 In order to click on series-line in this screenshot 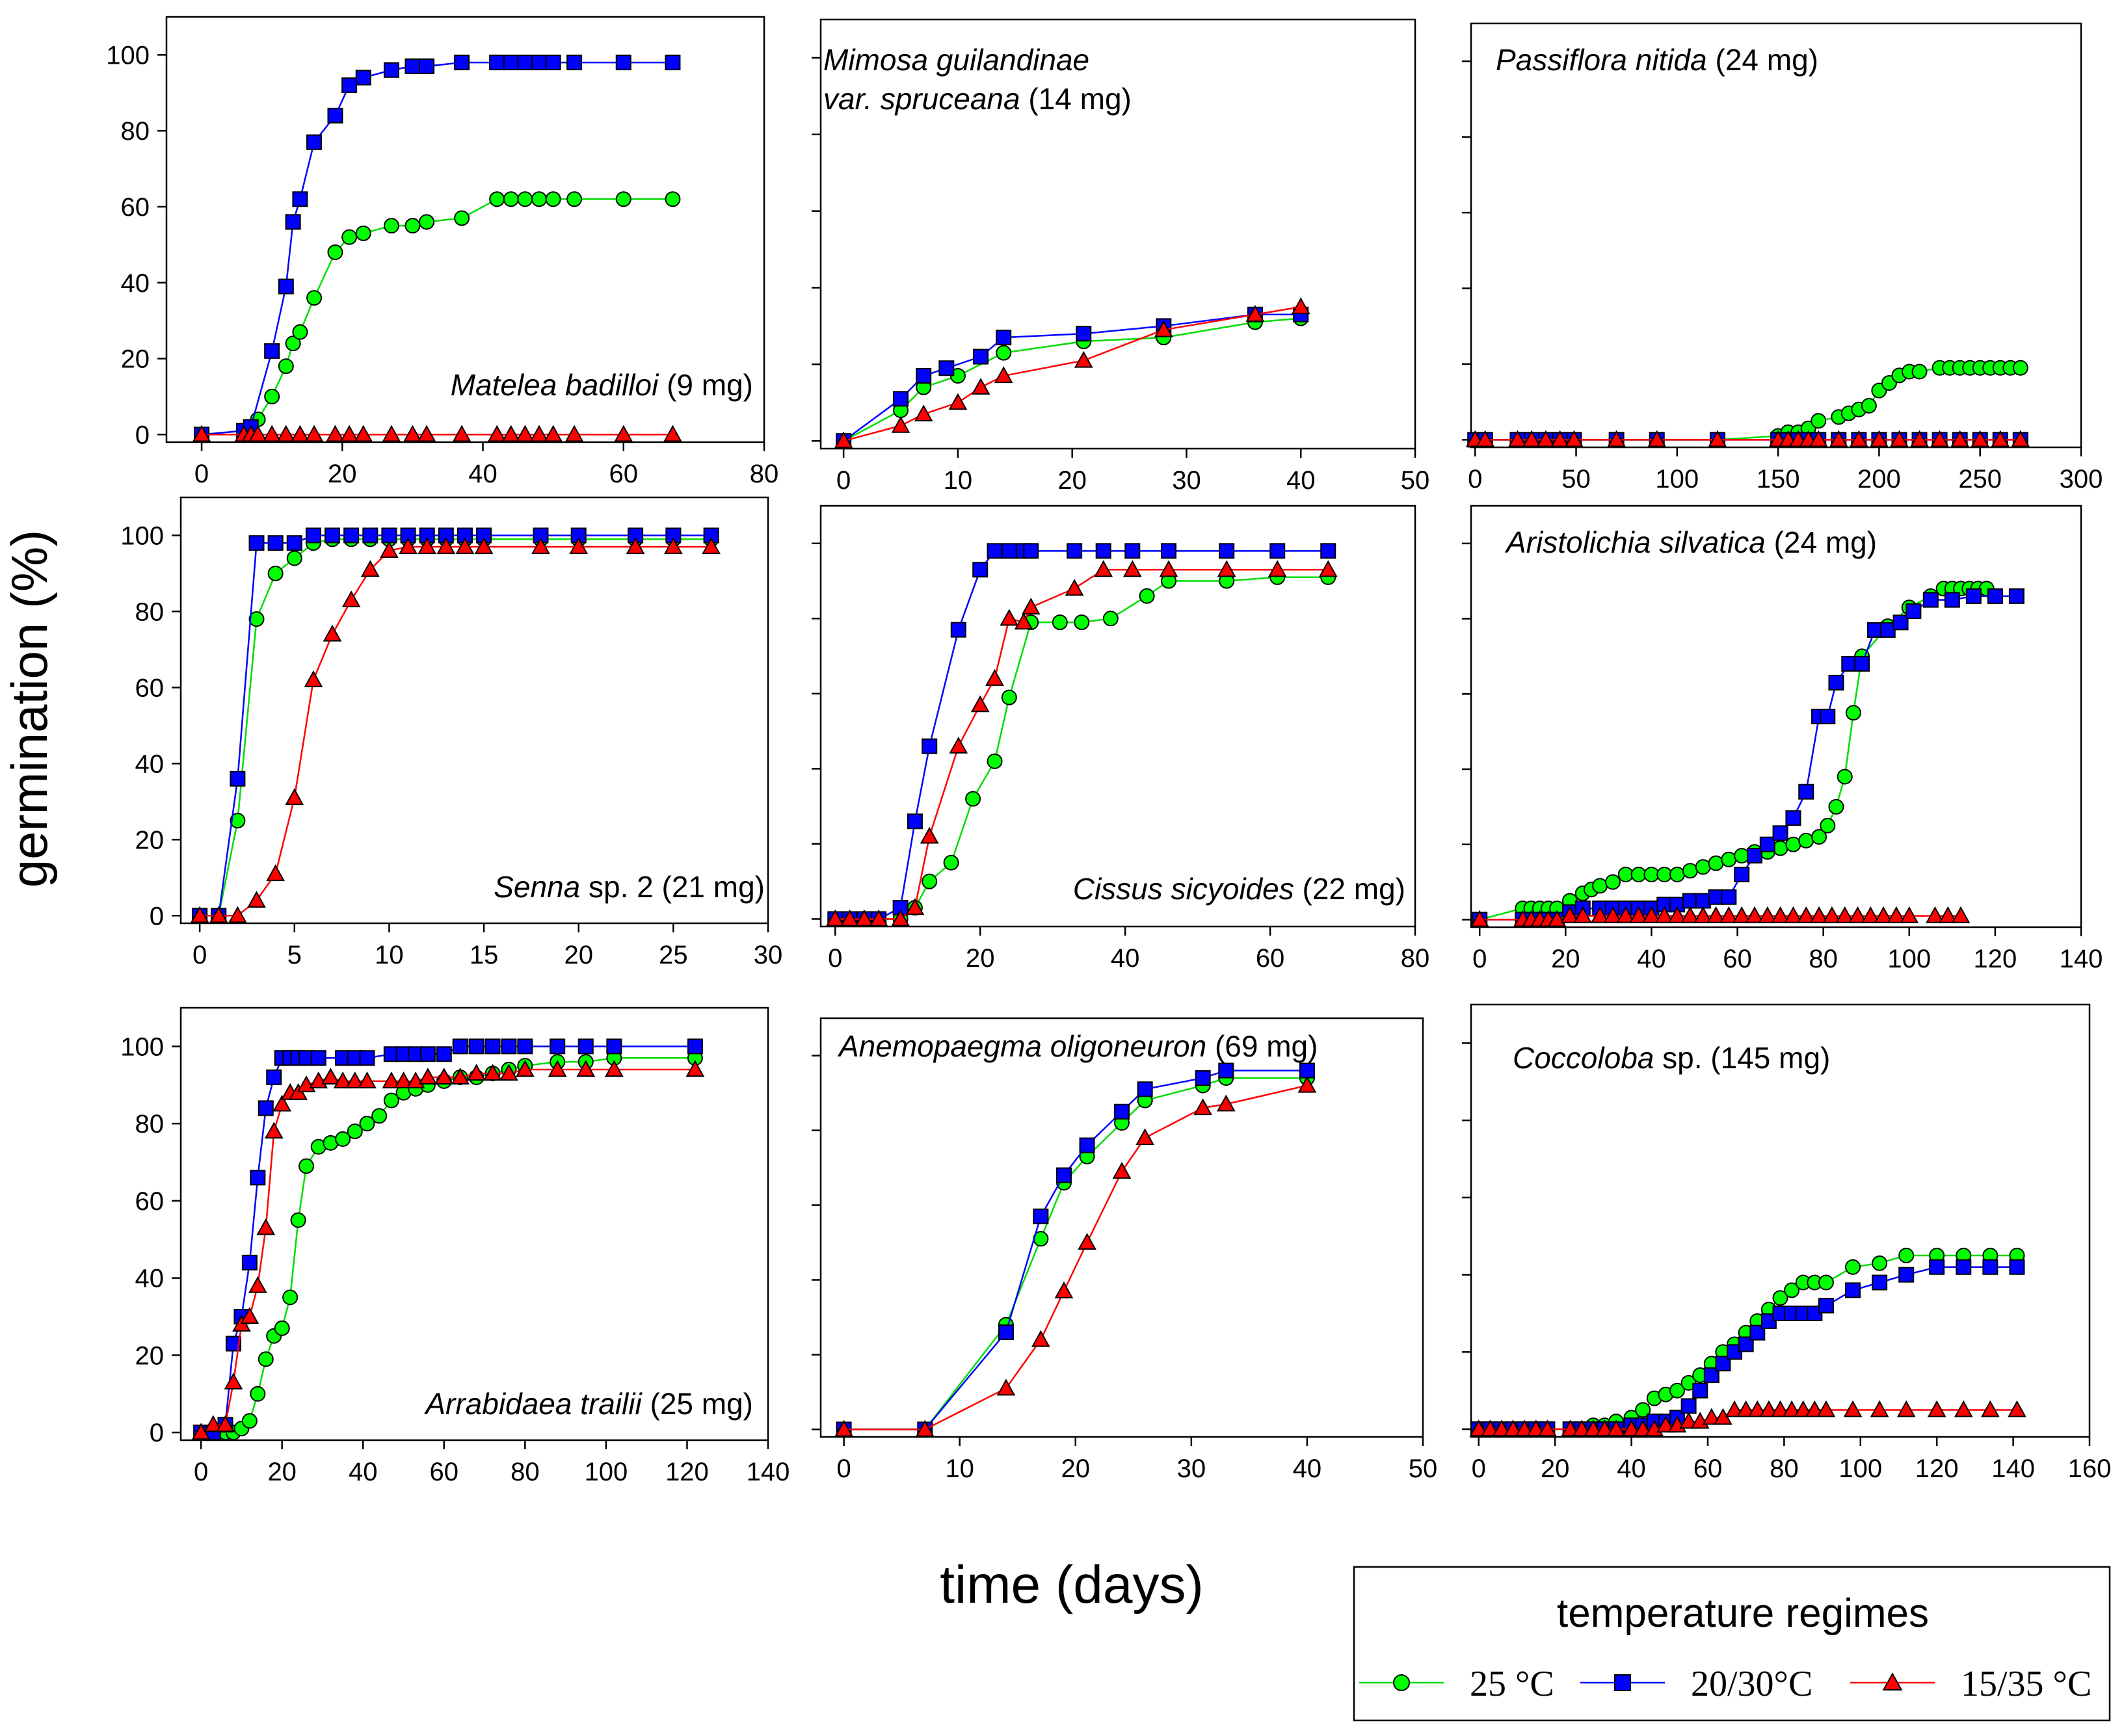, I will do `click(1072, 374)`.